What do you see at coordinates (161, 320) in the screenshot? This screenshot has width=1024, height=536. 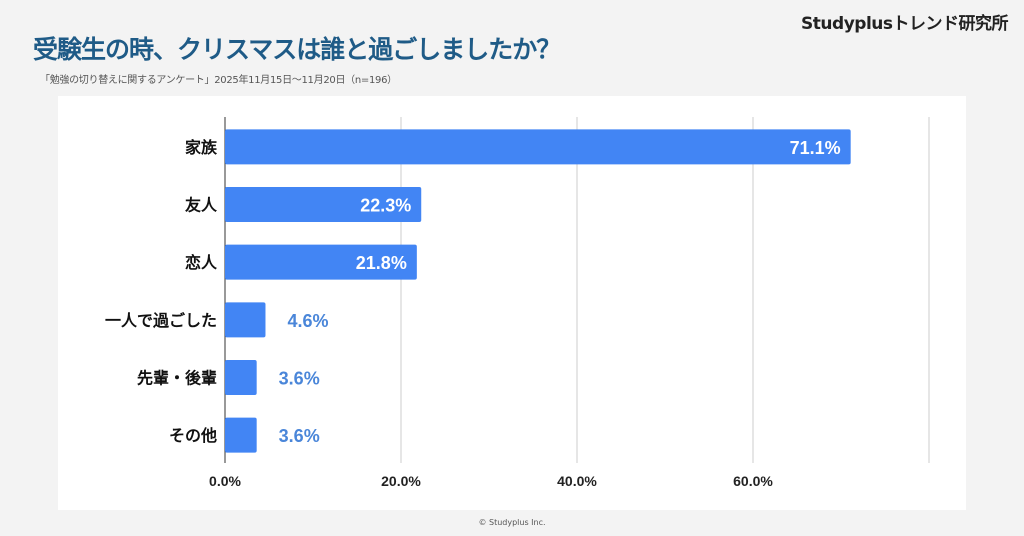 I see `category-label: 一人で過ごした` at bounding box center [161, 320].